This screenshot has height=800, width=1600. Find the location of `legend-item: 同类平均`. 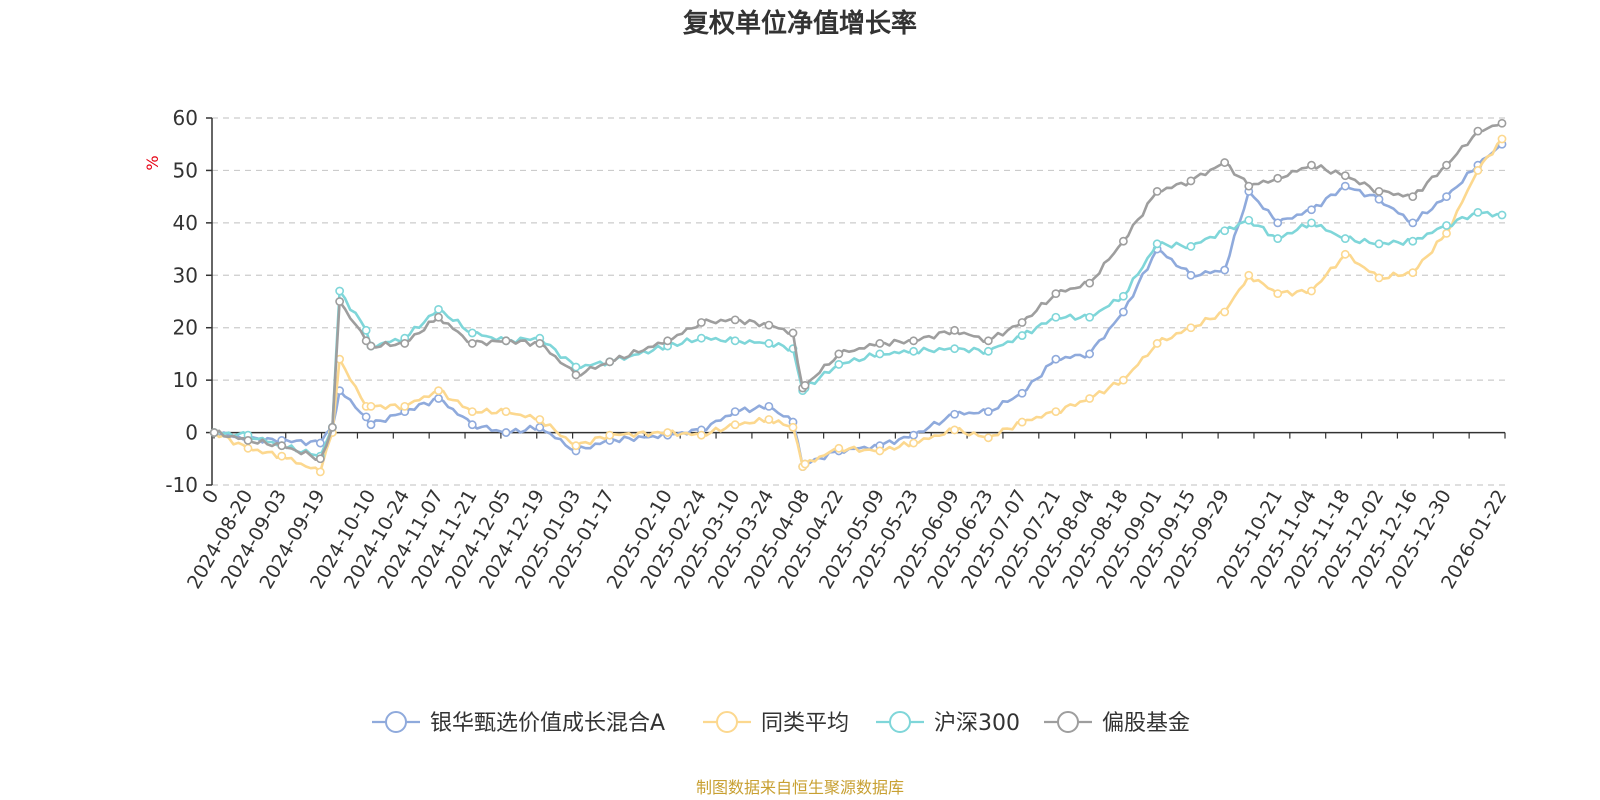

legend-item: 同类平均 is located at coordinates (776, 723).